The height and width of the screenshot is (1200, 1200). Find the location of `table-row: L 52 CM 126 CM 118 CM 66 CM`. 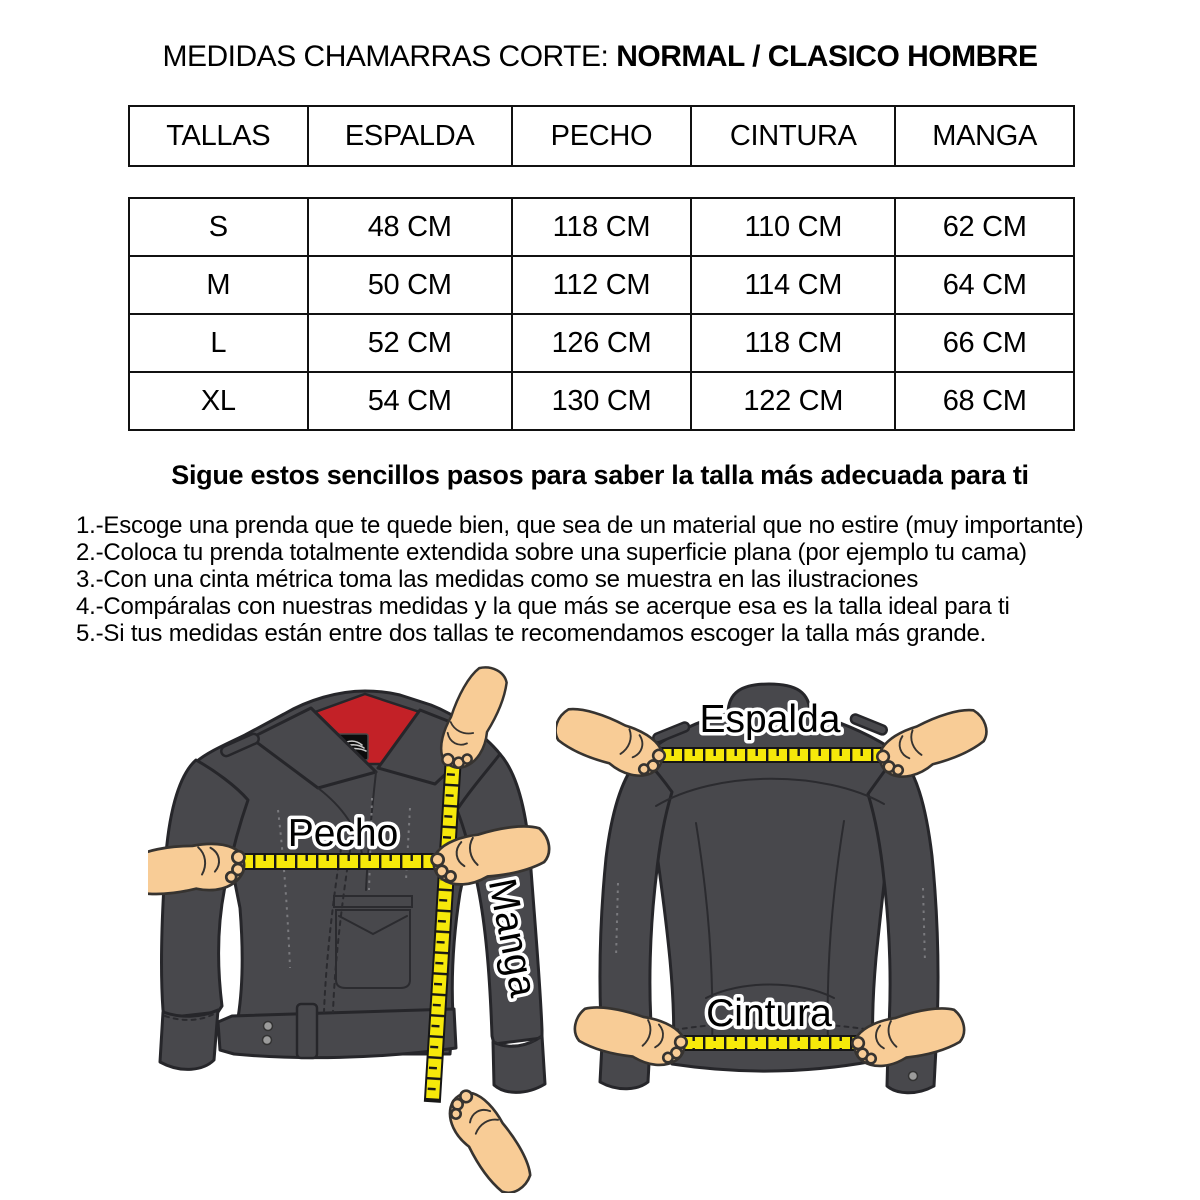

table-row: L 52 CM 126 CM 118 CM 66 CM is located at coordinates (601, 343).